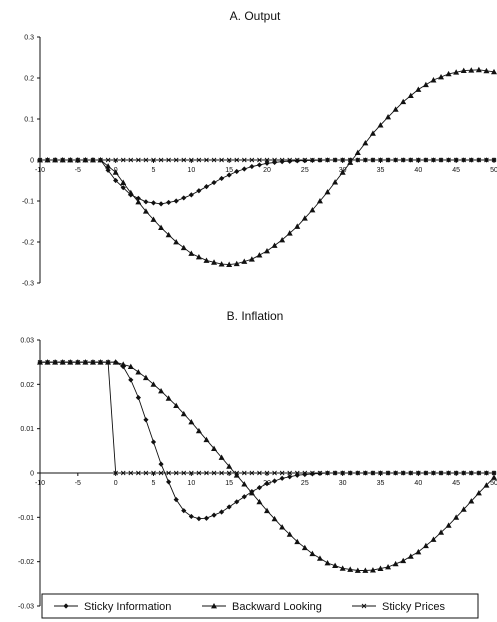 Image resolution: width=497 pixels, height=622 pixels. Describe the element at coordinates (305, 483) in the screenshot. I see `x-tick-label: 25` at that location.